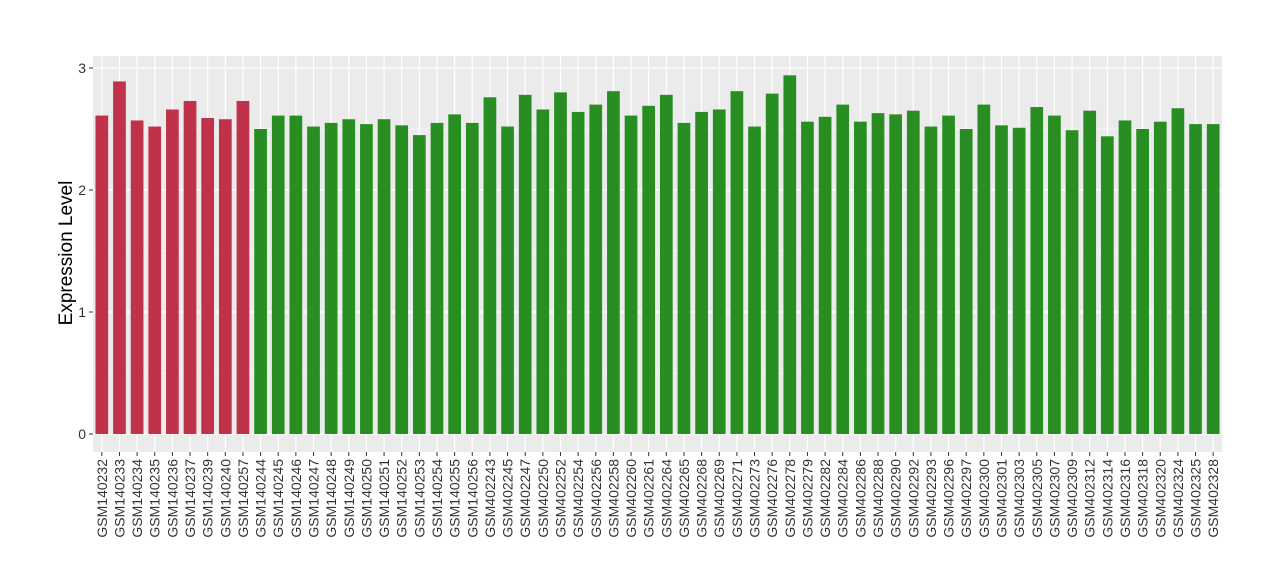  What do you see at coordinates (949, 498) in the screenshot?
I see `x-tick-label: GSM402296` at bounding box center [949, 498].